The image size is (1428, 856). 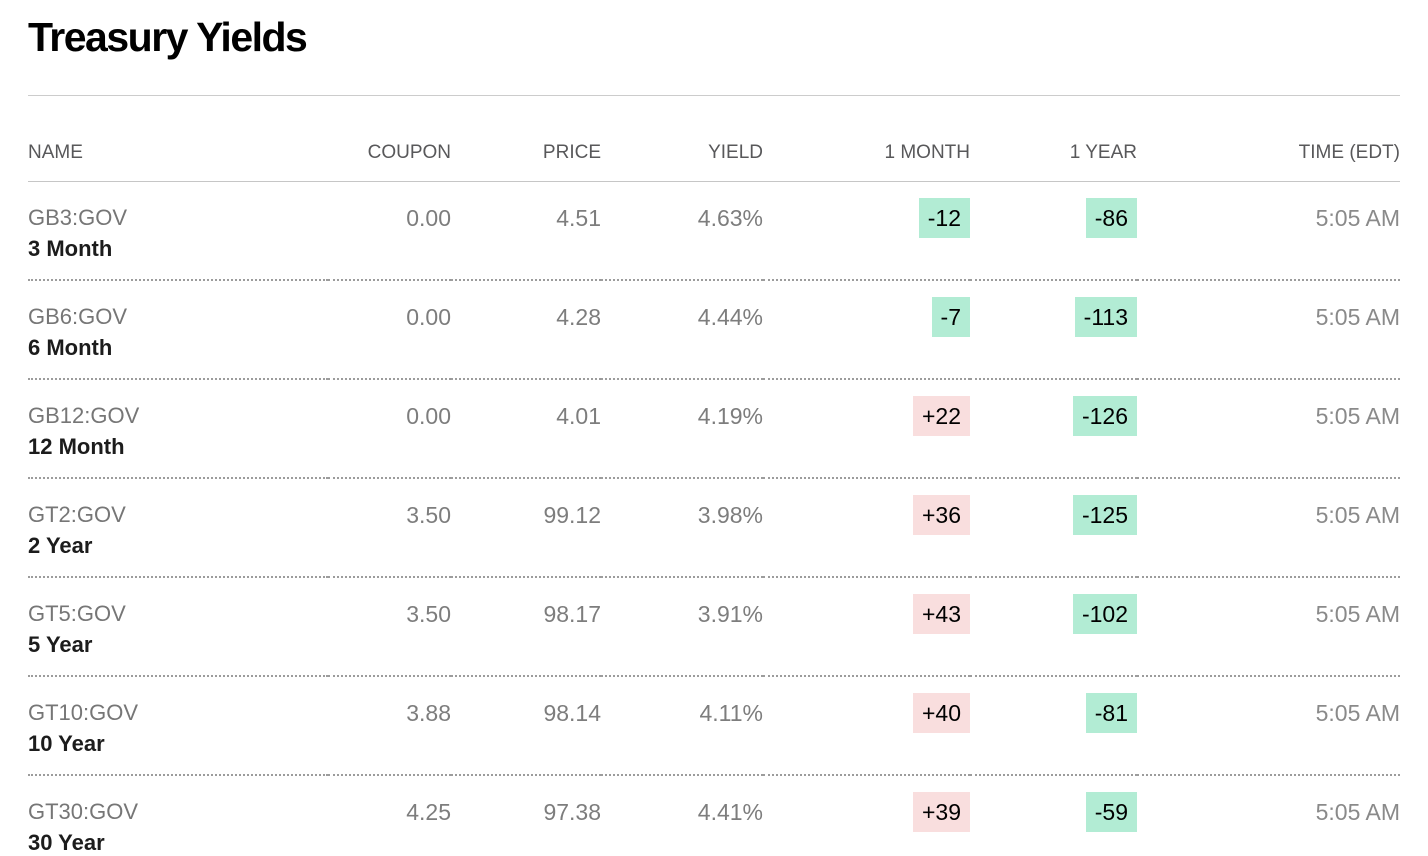 What do you see at coordinates (944, 218) in the screenshot?
I see `one-month-change-badge: -12` at bounding box center [944, 218].